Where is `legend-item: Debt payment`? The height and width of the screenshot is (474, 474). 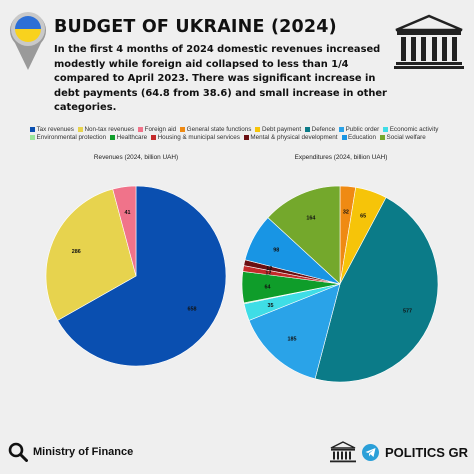
legend-item: Debt payment is located at coordinates (278, 130).